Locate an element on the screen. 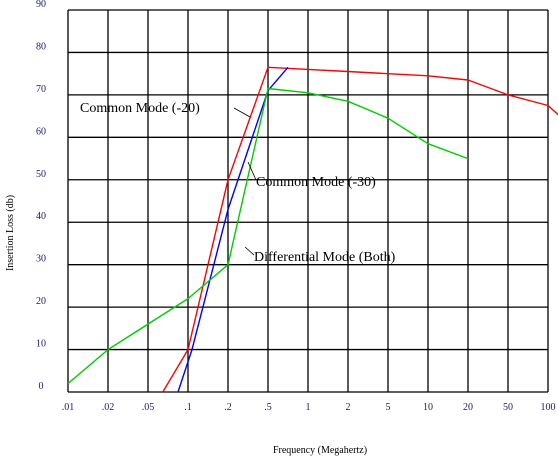  x-tick-label: 1 is located at coordinates (308, 407).